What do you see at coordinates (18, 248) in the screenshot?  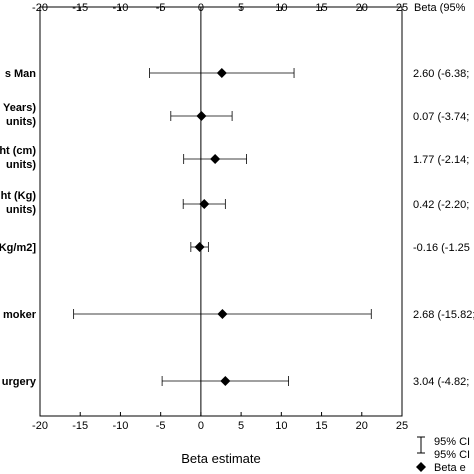 I see `row-label: Kg/m2]` at bounding box center [18, 248].